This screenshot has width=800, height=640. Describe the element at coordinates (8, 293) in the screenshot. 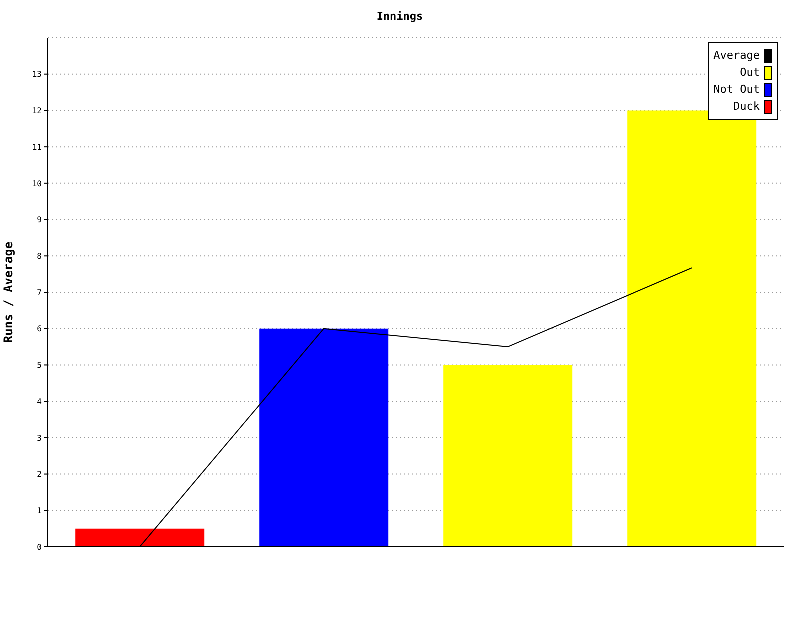

I see `y-axis-title: Runs / Average` at that location.